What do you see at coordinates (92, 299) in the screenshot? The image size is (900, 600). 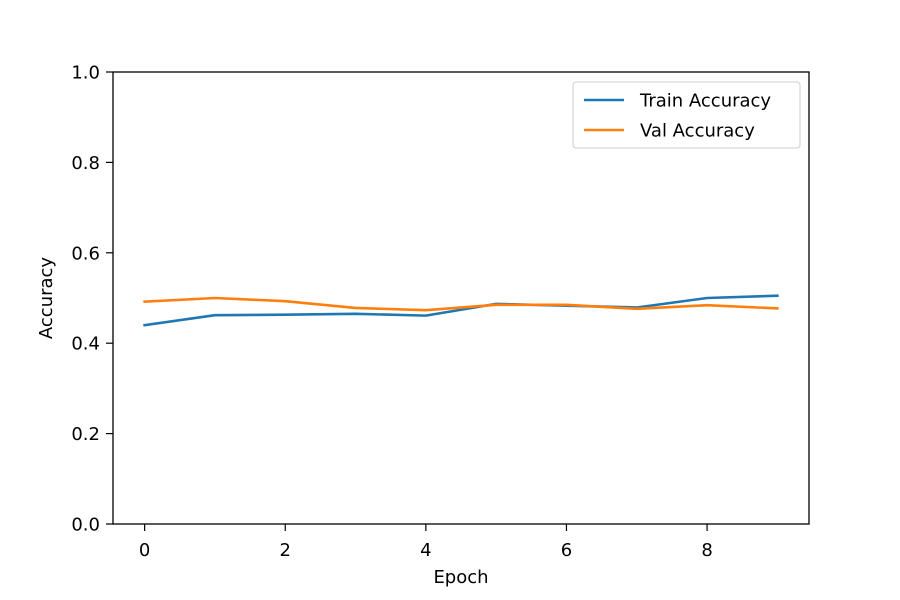 I see `y-axis: 0.0 0.2 0.4 0.6 0.8 1.0` at bounding box center [92, 299].